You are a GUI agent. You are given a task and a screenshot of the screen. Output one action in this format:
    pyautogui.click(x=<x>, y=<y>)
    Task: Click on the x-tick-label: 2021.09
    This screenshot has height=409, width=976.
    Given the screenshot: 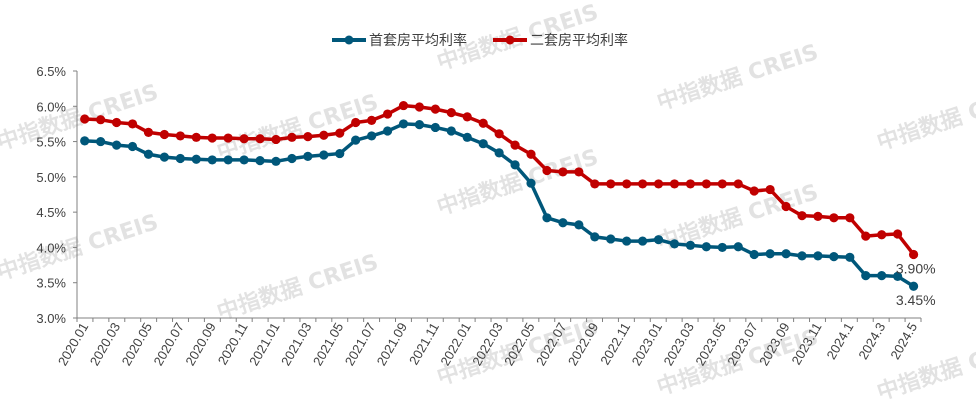 What is the action you would take?
    pyautogui.click(x=392, y=344)
    